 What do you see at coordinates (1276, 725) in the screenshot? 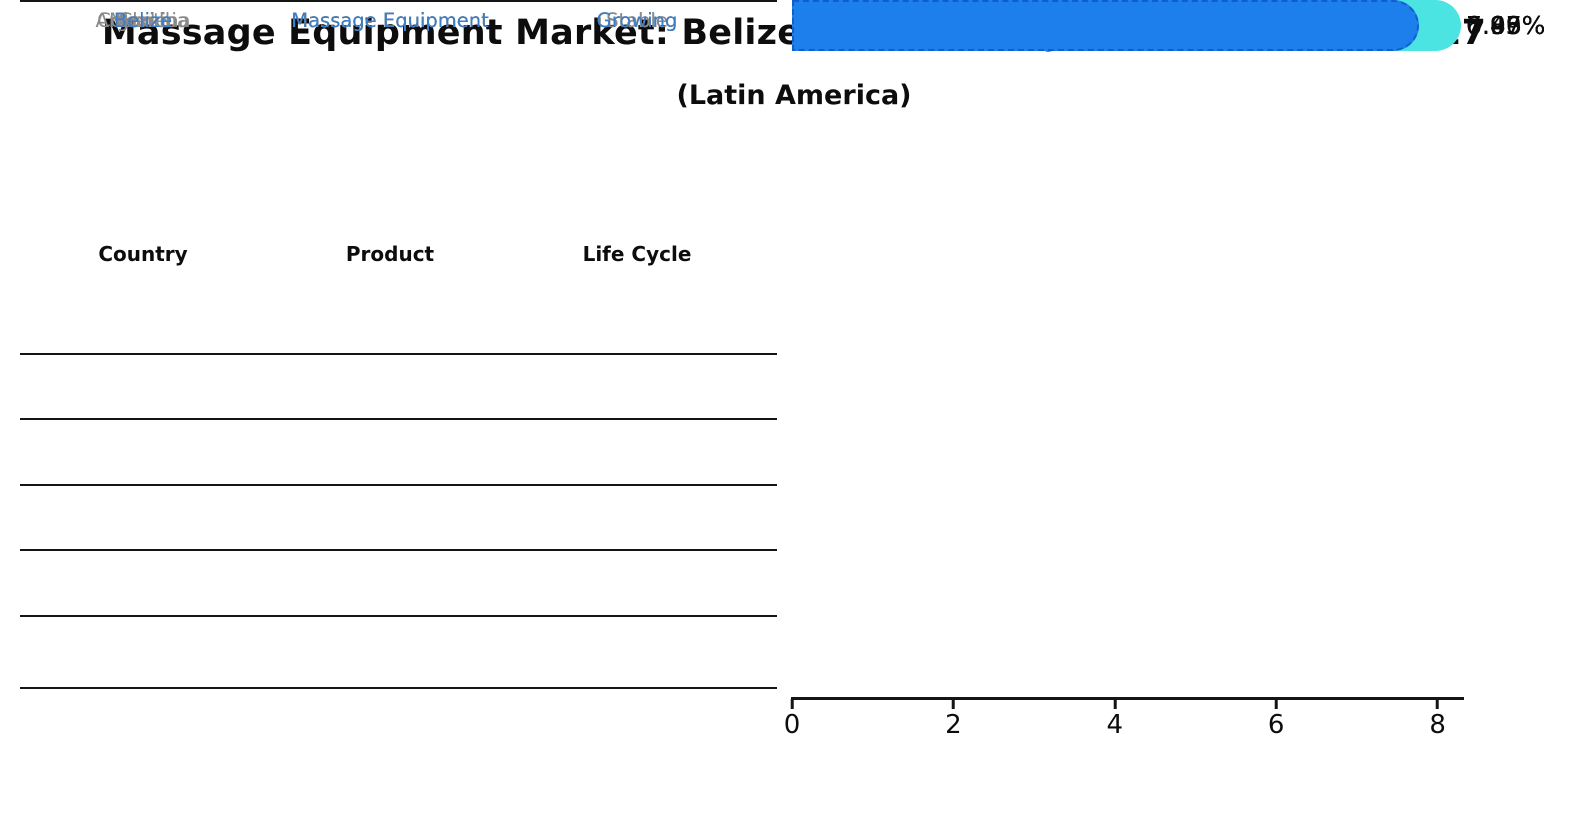
I see `tick-label: 6` at bounding box center [1276, 725].